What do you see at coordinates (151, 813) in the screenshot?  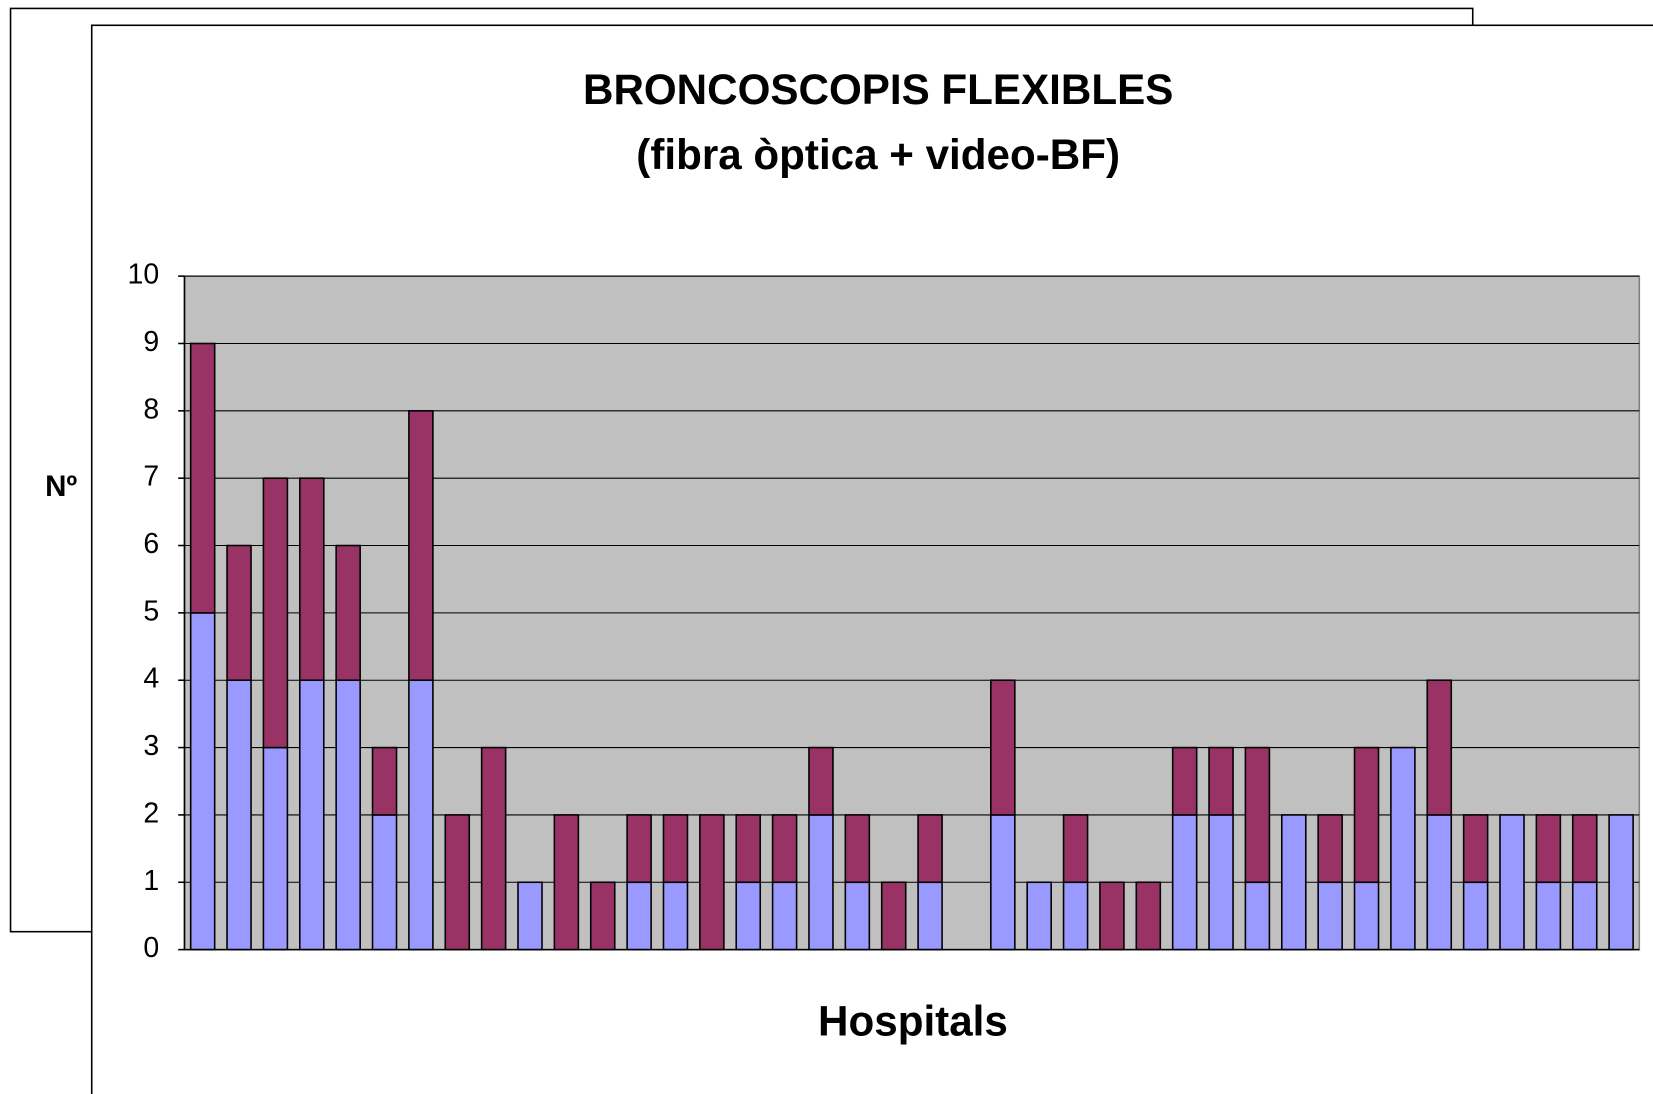 I see `y-tick-label: 2` at bounding box center [151, 813].